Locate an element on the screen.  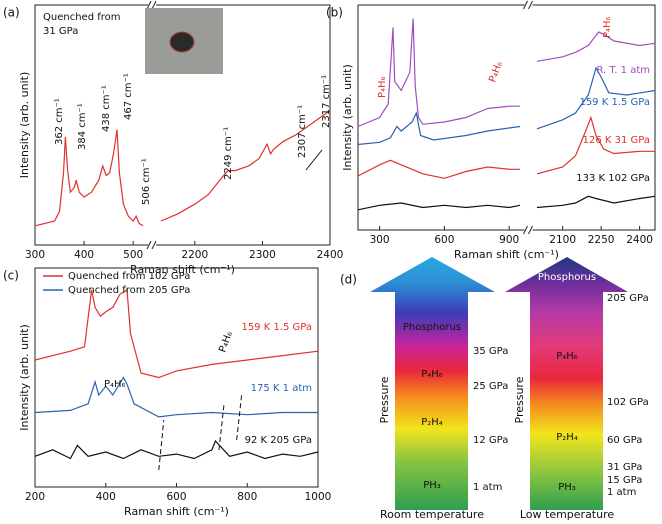
annotation: 506 cm⁻¹ is located at coordinates (146, 181).